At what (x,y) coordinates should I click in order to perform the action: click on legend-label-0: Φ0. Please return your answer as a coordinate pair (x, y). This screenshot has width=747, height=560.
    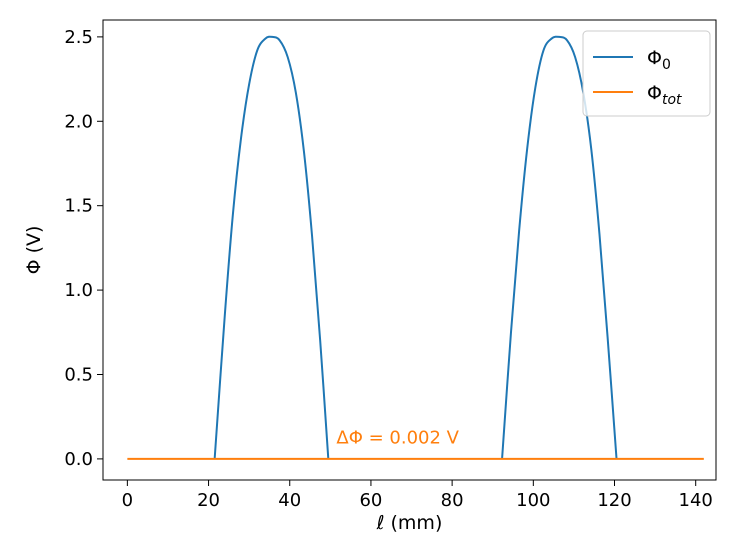
    Looking at the image, I should click on (659, 60).